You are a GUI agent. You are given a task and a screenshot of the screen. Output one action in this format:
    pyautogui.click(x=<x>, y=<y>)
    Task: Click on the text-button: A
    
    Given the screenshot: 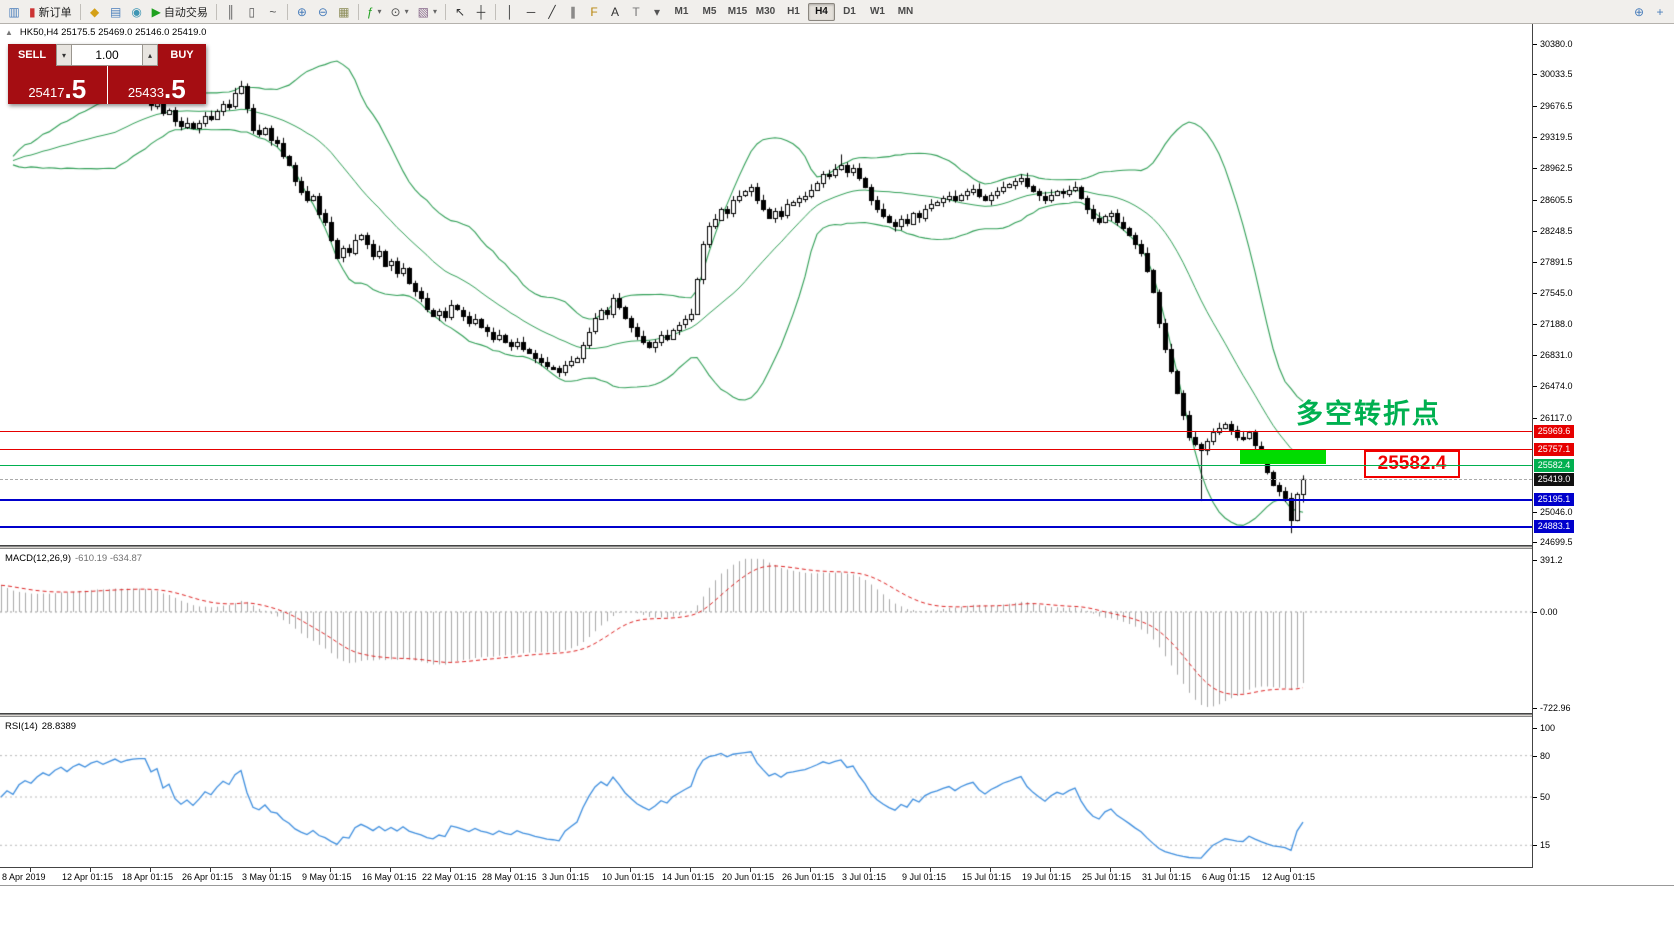 What is the action you would take?
    pyautogui.click(x=615, y=12)
    